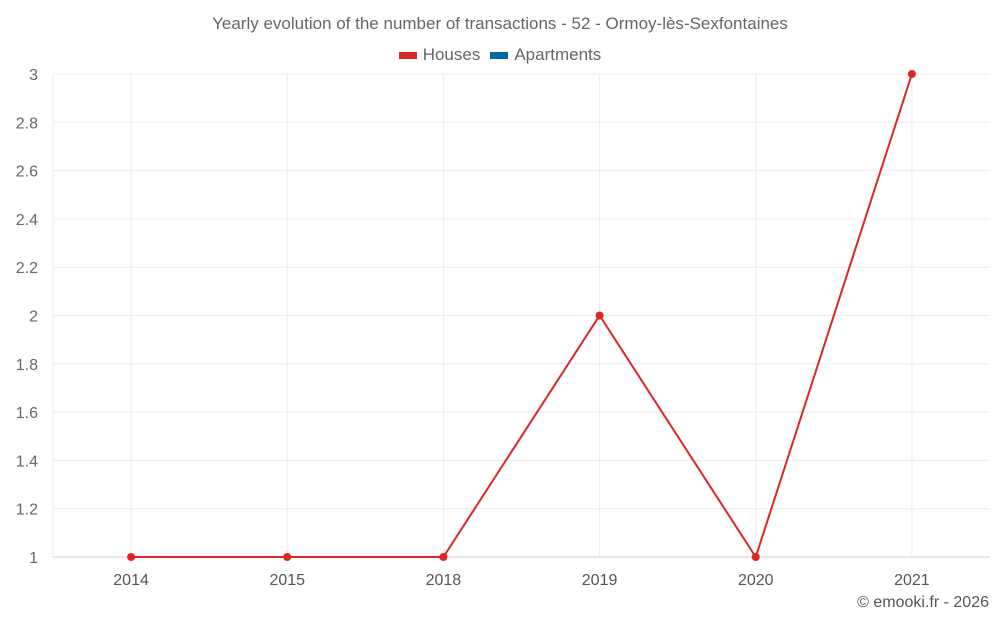  What do you see at coordinates (444, 580) in the screenshot?
I see `x-tick-label: 2018` at bounding box center [444, 580].